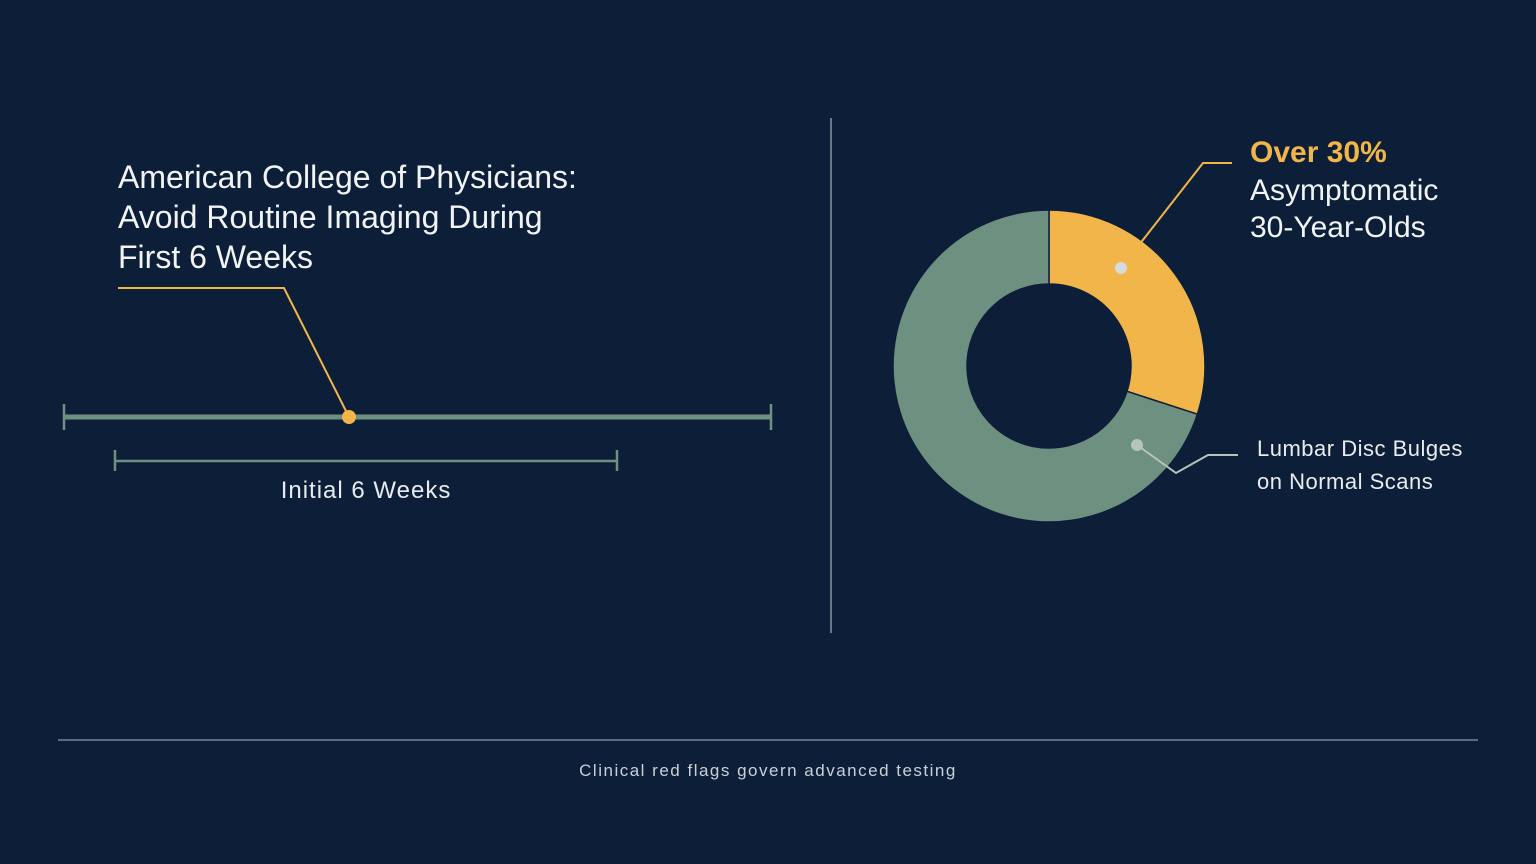 The height and width of the screenshot is (864, 1536). What do you see at coordinates (1121, 268) in the screenshot?
I see `stat-leader-dot` at bounding box center [1121, 268].